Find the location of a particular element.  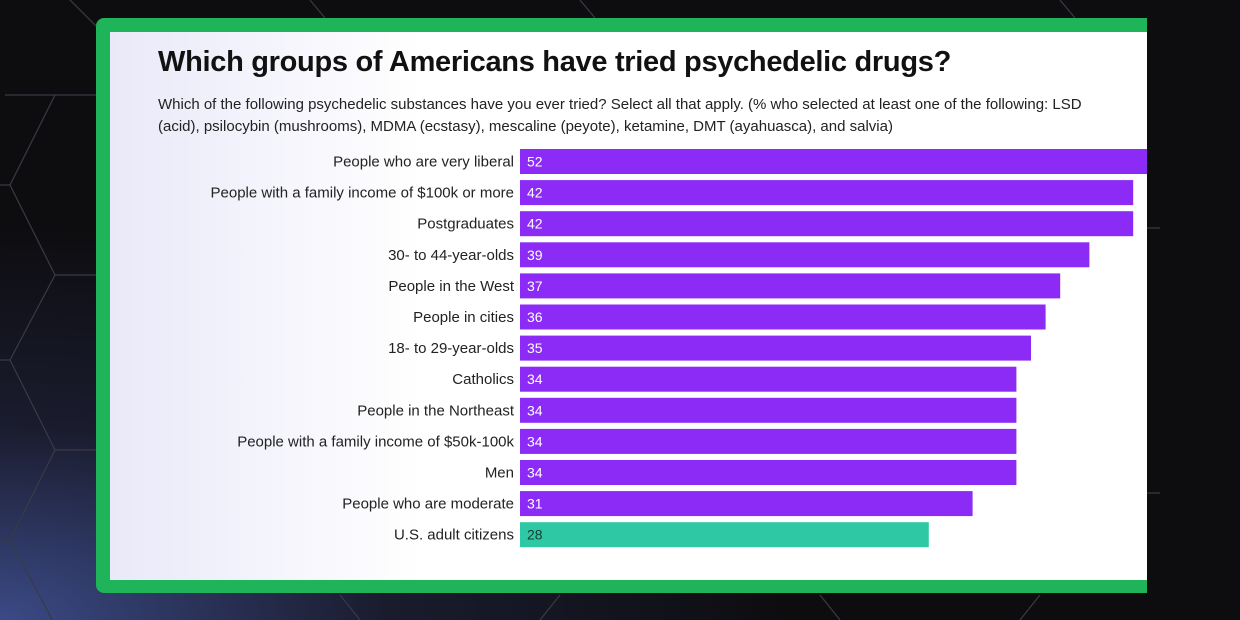

bar-value-label: 35 is located at coordinates (535, 348).